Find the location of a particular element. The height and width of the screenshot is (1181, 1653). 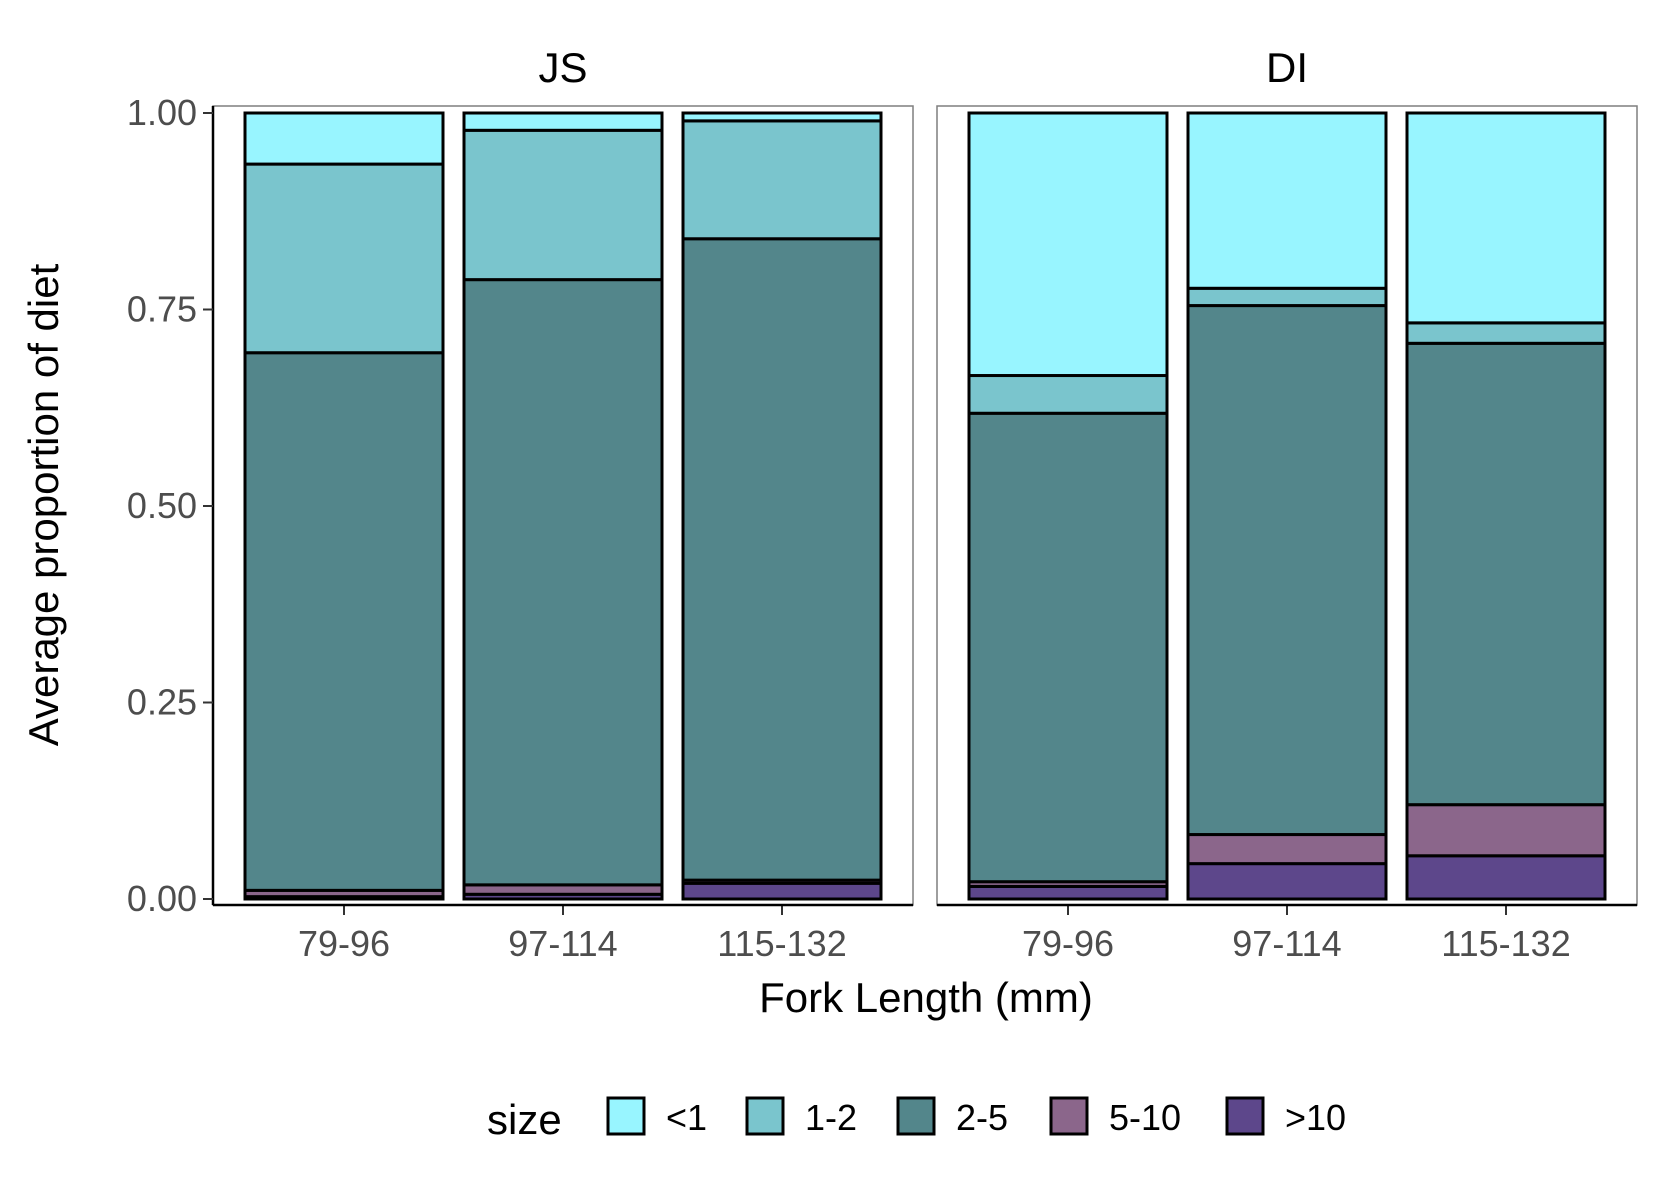

legend-label: 1-2 is located at coordinates (831, 1117).